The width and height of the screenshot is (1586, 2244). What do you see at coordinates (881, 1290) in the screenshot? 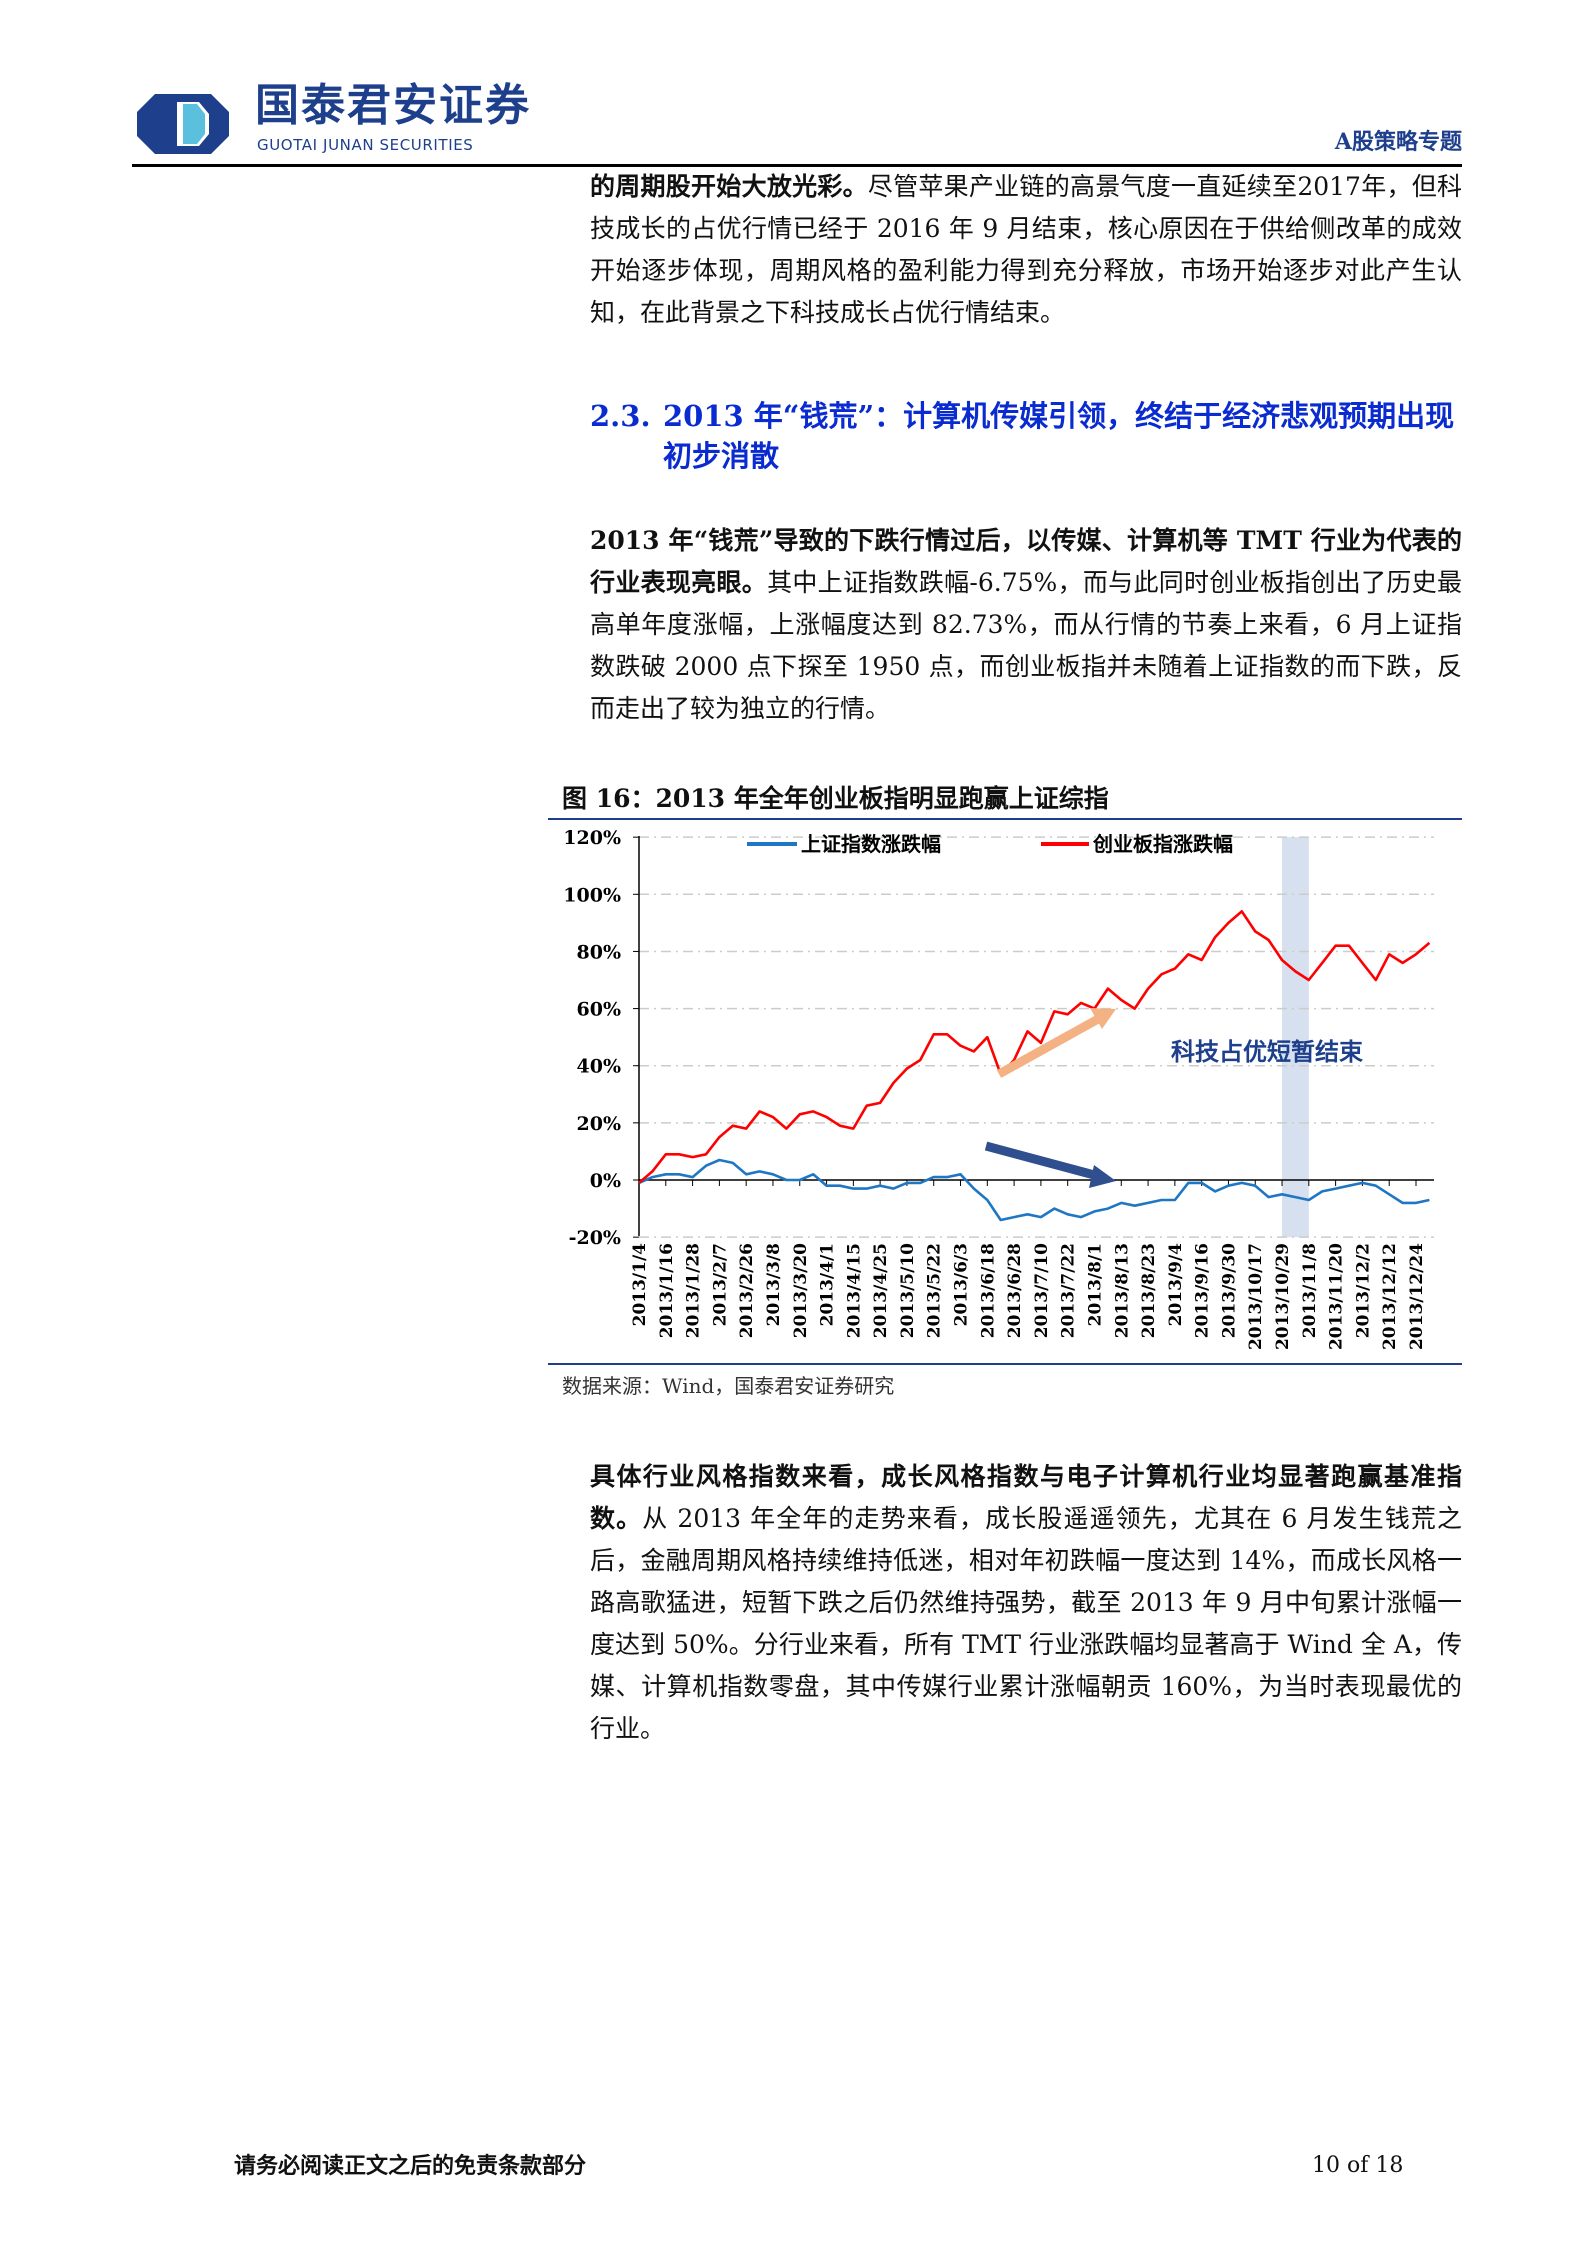
I see `x-tick-label: 2013/4/25` at bounding box center [881, 1290].